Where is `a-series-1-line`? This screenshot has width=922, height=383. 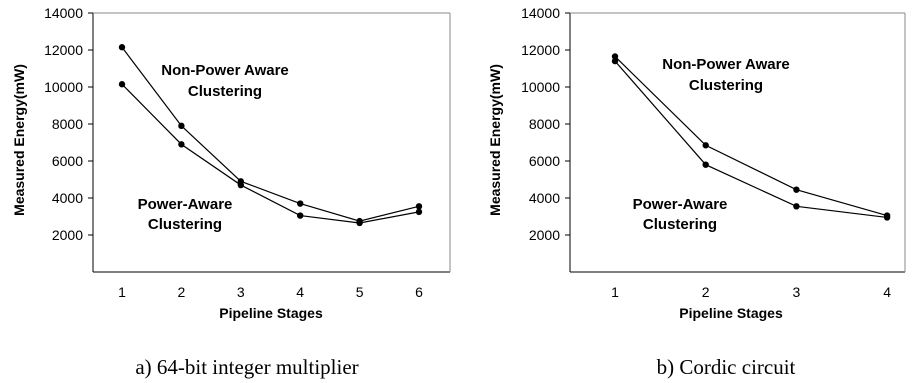
a-series-1-line is located at coordinates (270, 134).